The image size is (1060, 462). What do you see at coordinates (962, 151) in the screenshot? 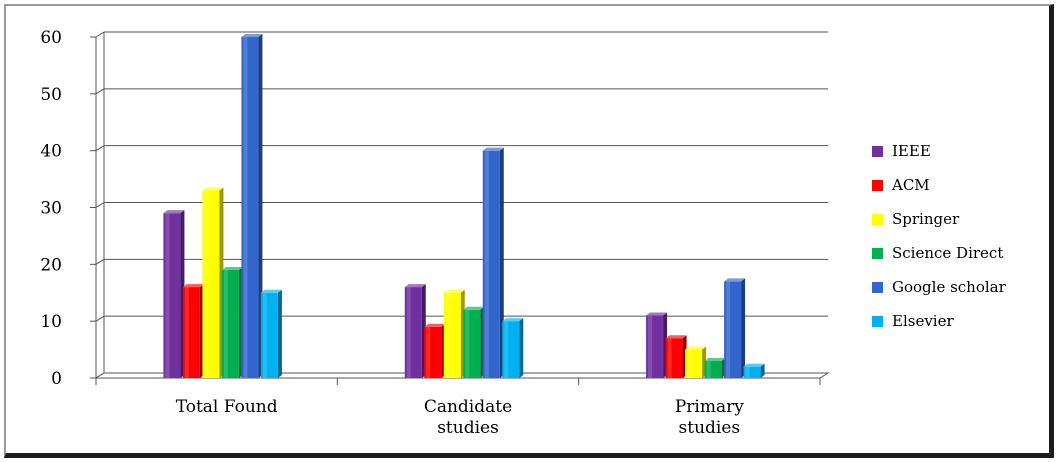
I see `legend-item: IEEE` at bounding box center [962, 151].